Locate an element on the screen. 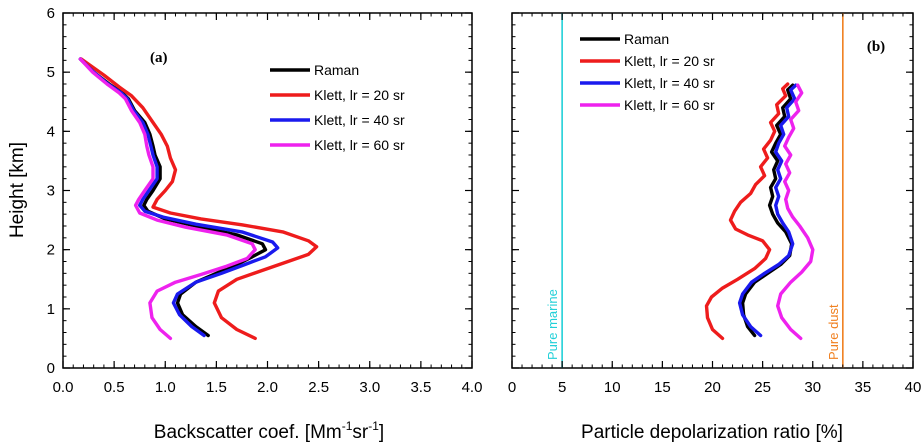  x-tick-label: 40 is located at coordinates (913, 387).